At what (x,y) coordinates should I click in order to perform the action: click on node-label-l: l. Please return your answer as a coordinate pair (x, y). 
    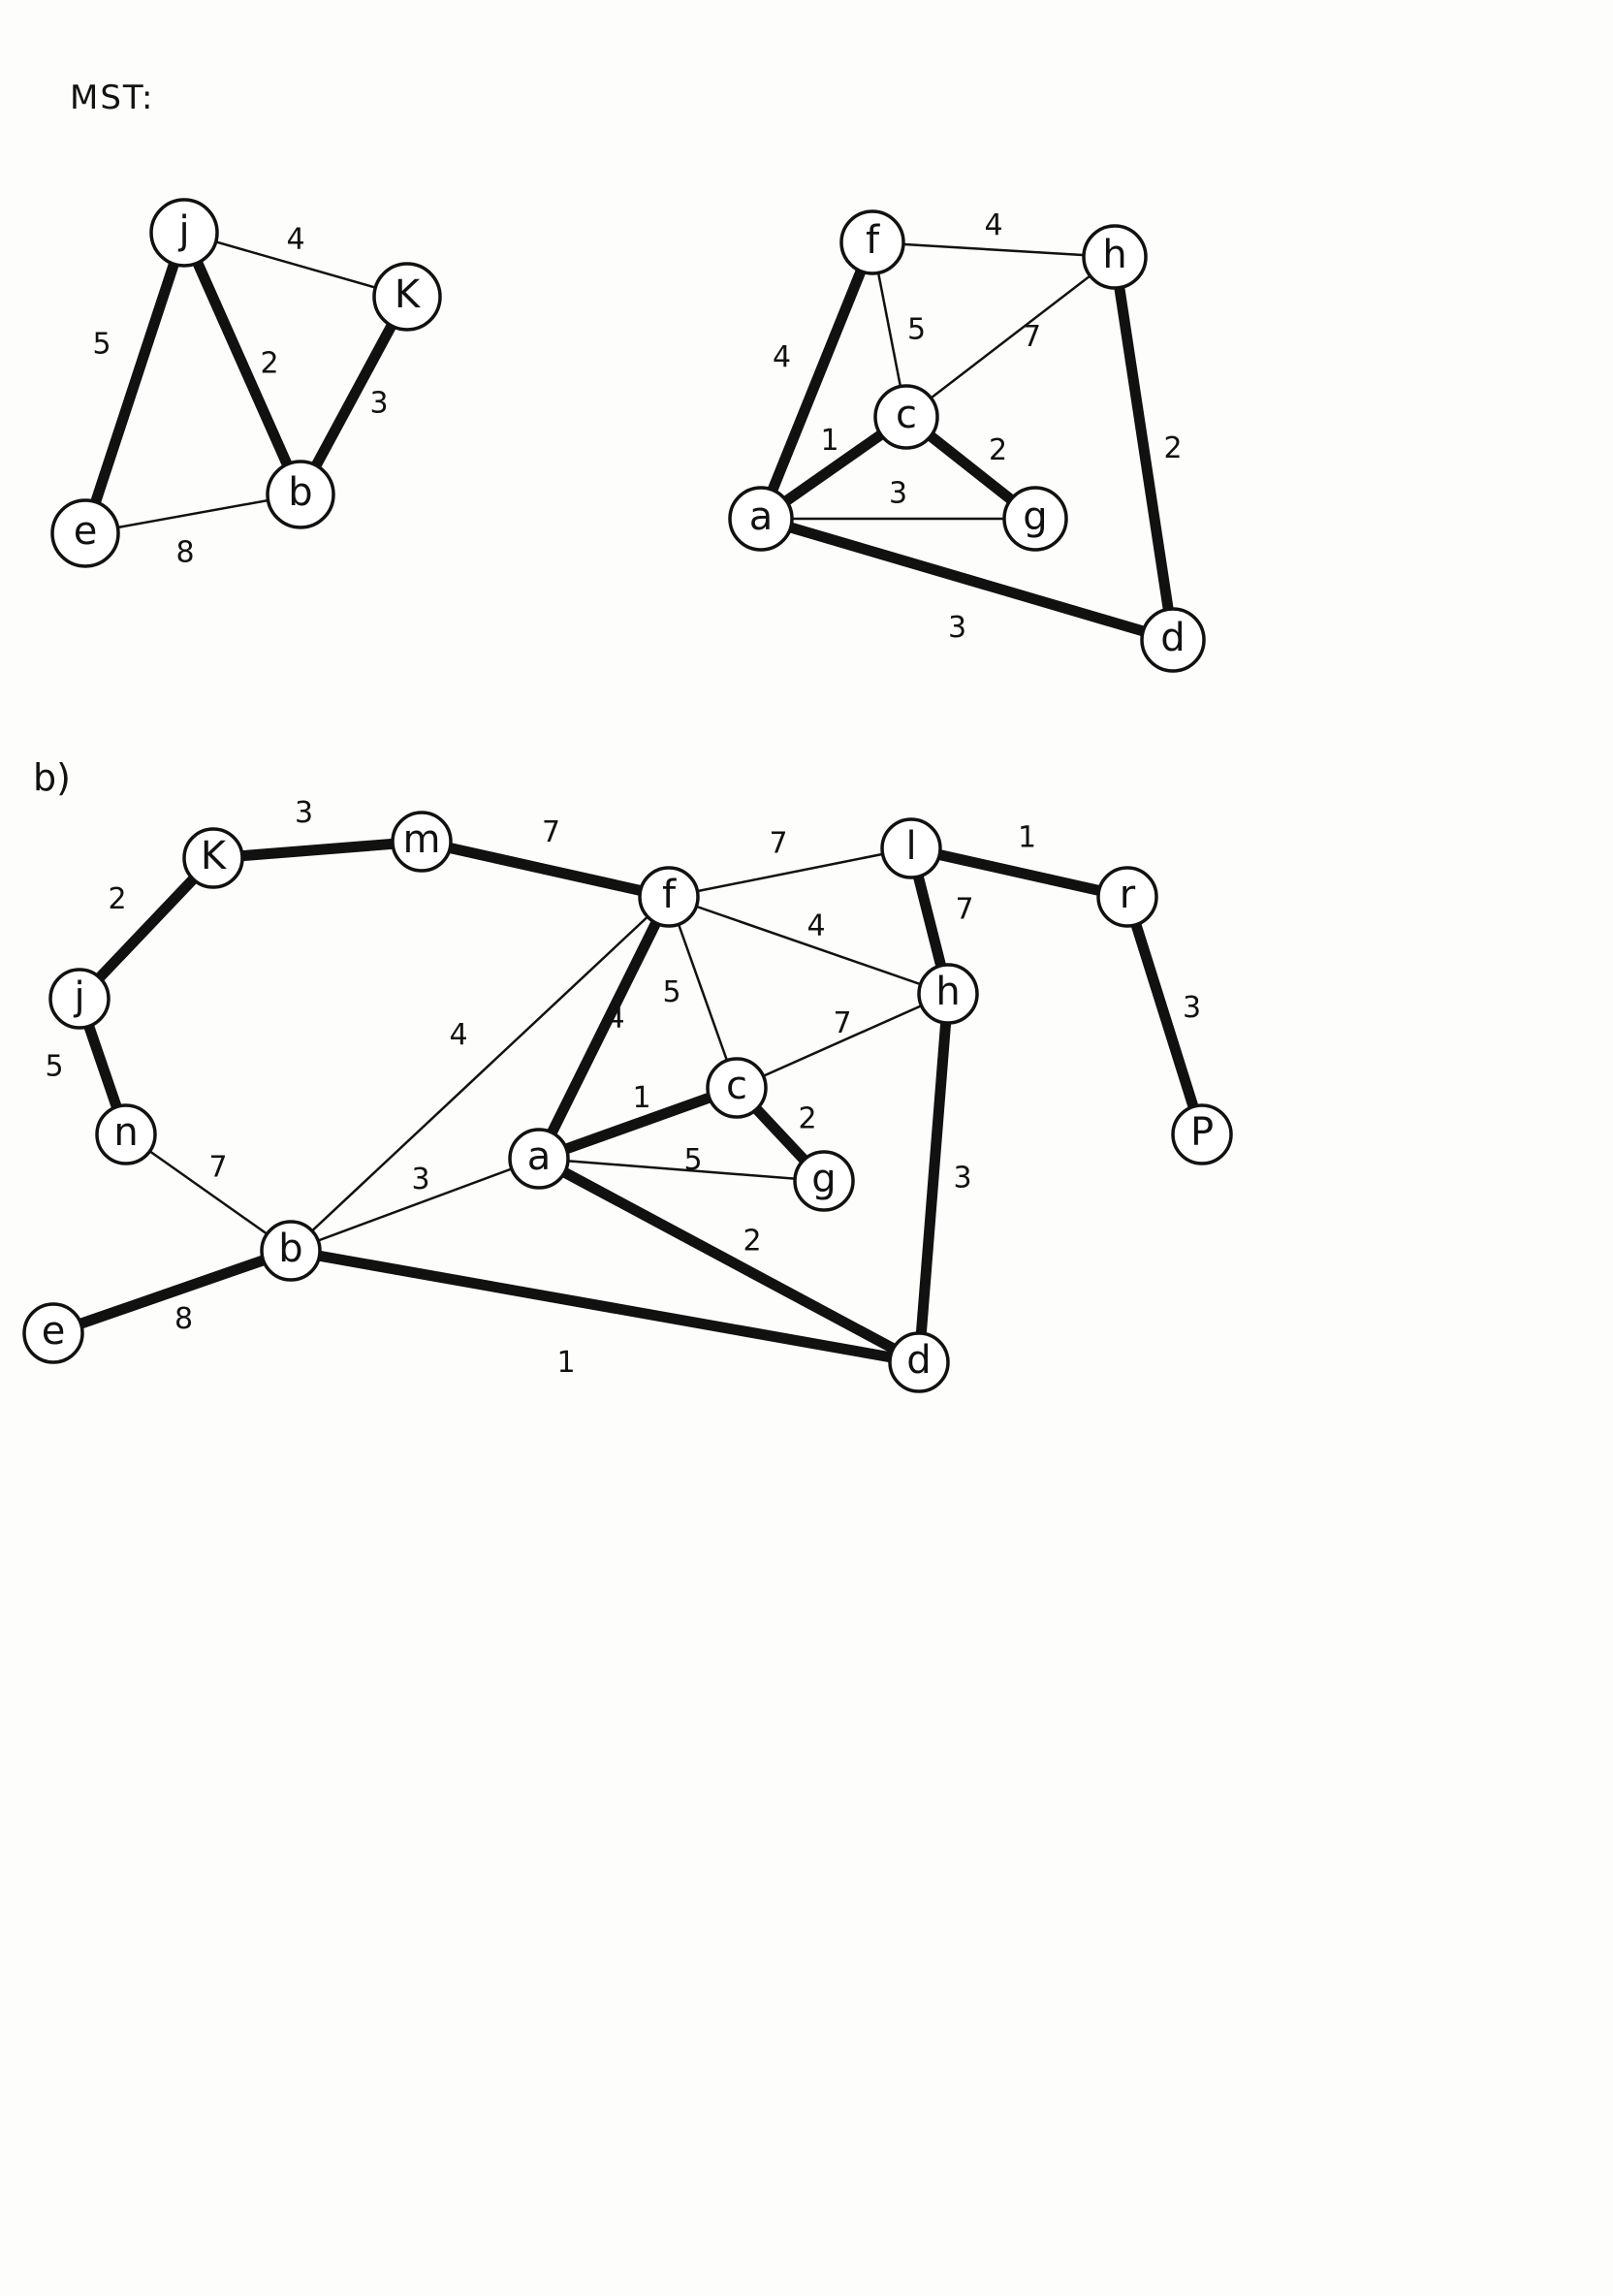
    Looking at the image, I should click on (910, 846).